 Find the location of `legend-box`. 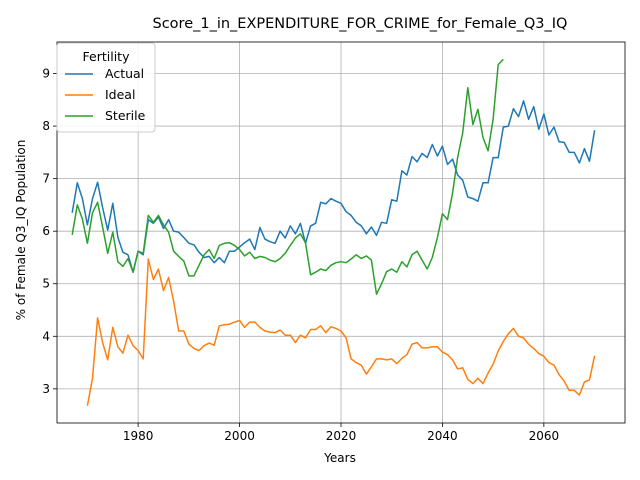

legend-box is located at coordinates (106, 87).